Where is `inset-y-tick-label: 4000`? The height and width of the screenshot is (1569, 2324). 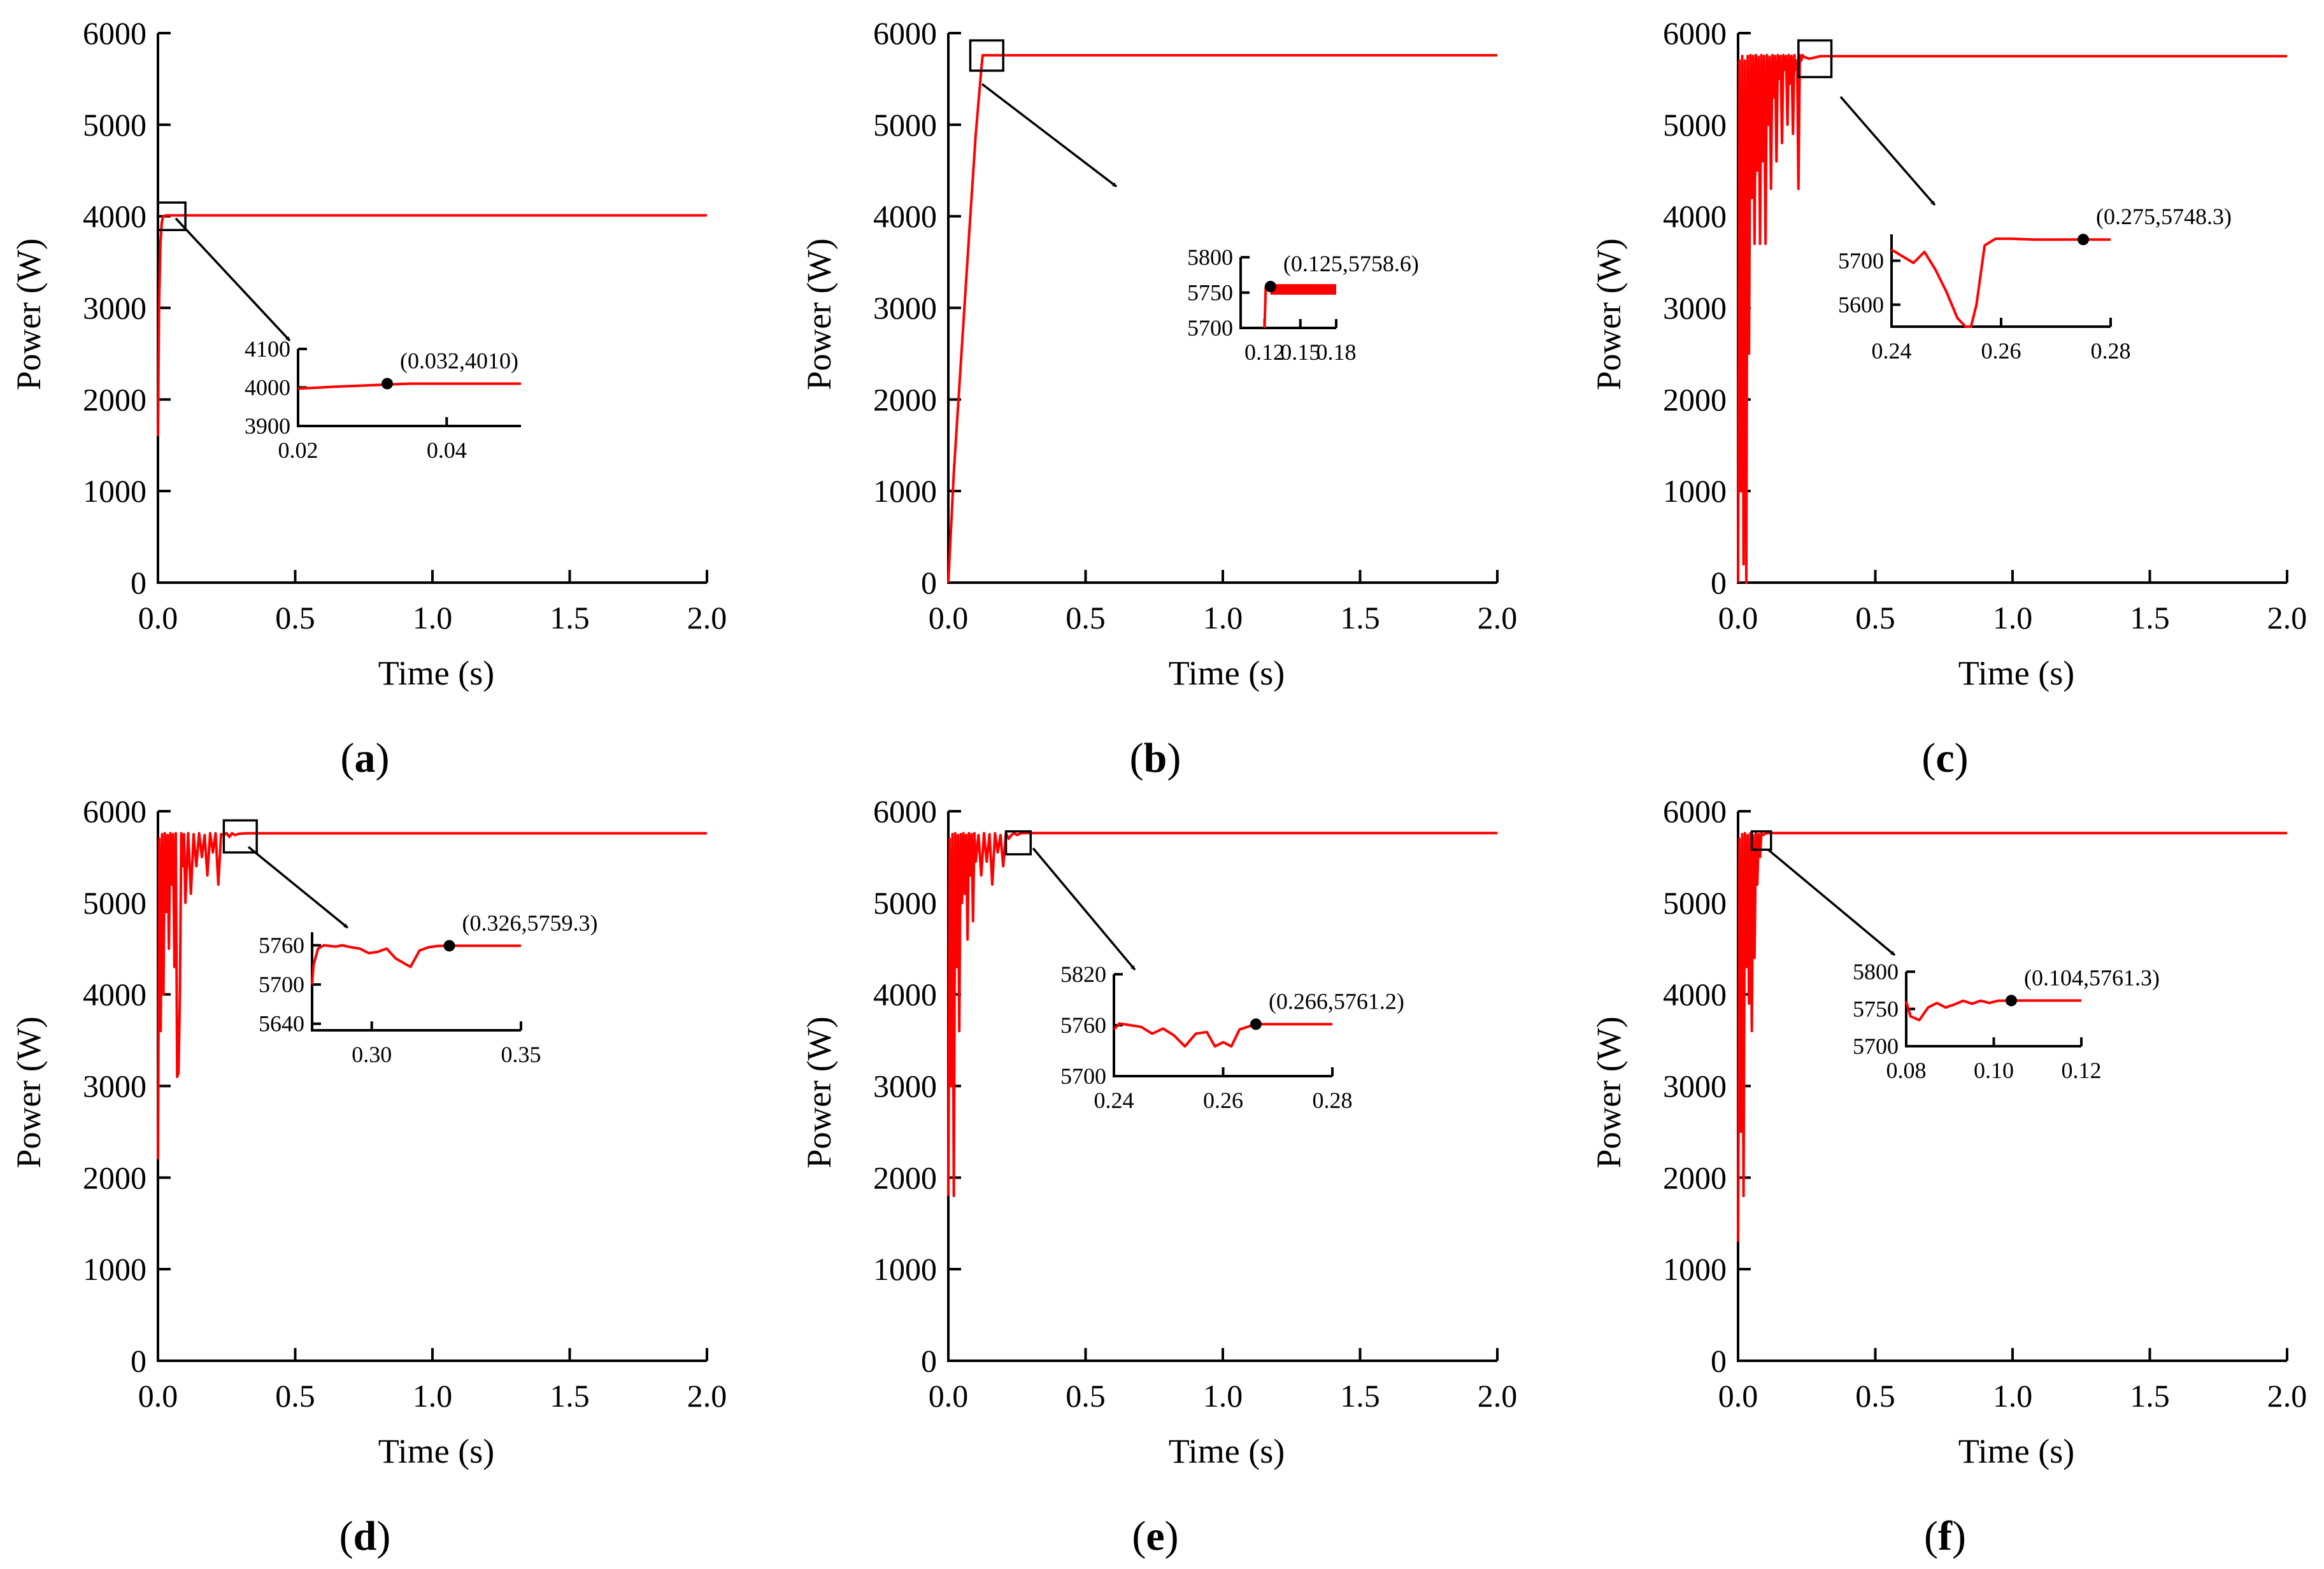
inset-y-tick-label: 4000 is located at coordinates (267, 388).